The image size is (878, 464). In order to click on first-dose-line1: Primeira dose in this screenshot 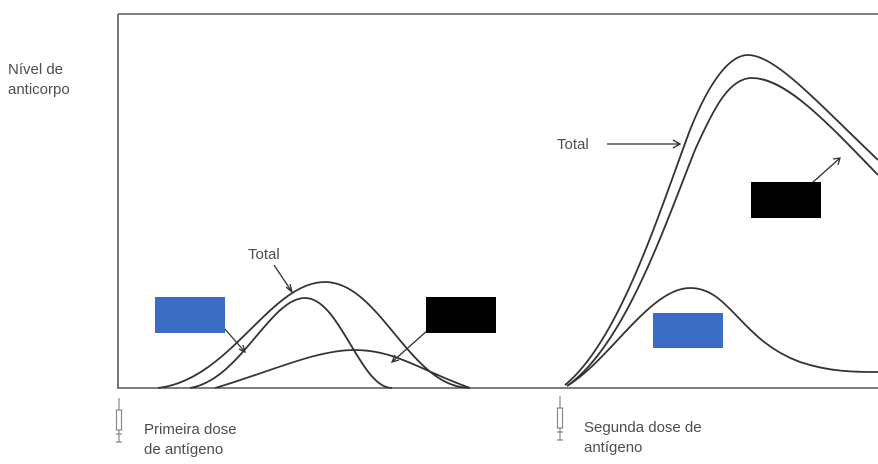, I will do `click(190, 429)`.